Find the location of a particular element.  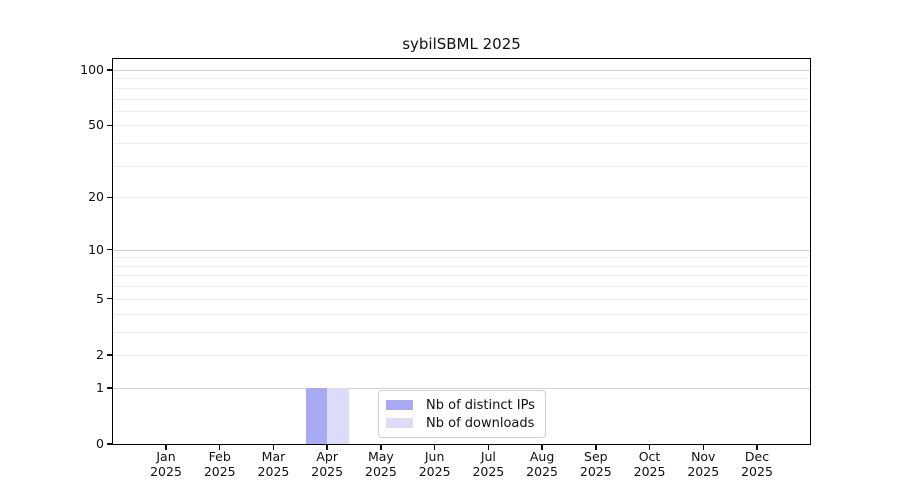

x-tick-label: Jan 2025 is located at coordinates (166, 464).